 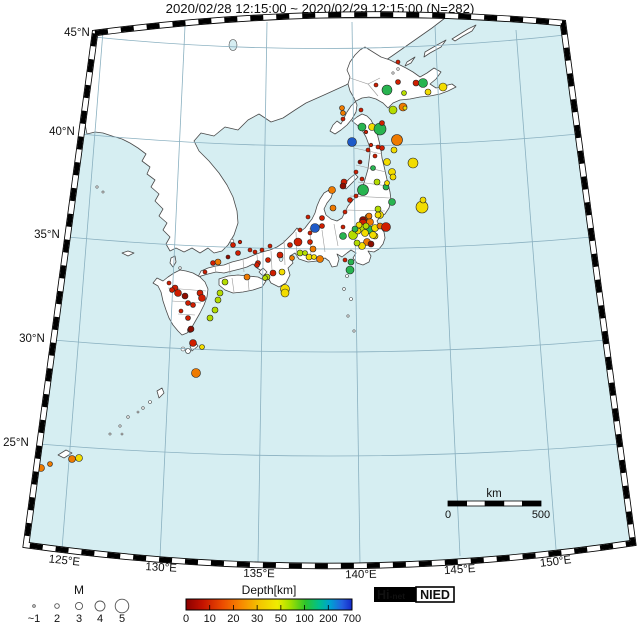 What do you see at coordinates (32, 339) in the screenshot?
I see `latitude-label: 30°N` at bounding box center [32, 339].